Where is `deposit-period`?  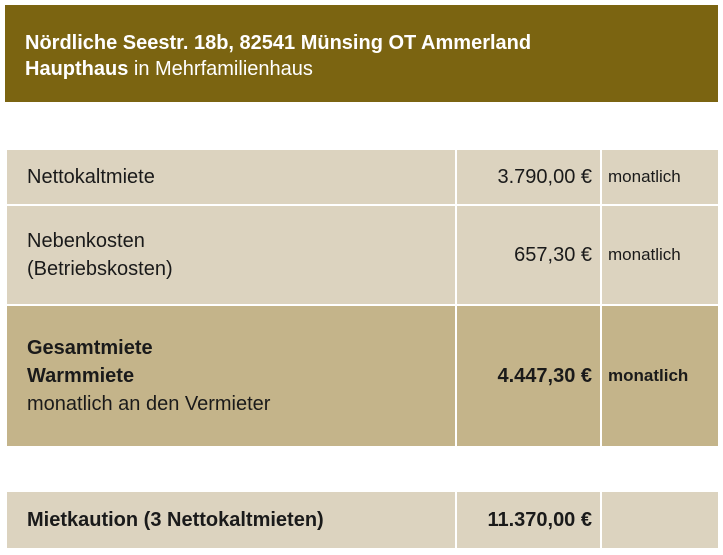
deposit-period is located at coordinates (660, 520).